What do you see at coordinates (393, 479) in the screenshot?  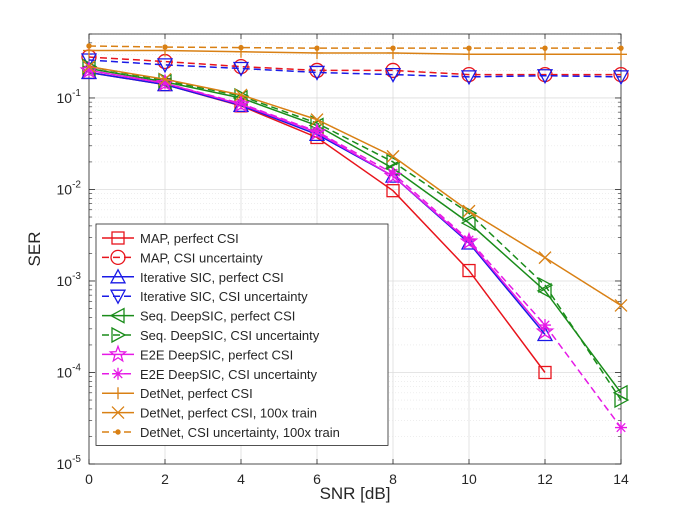 I see `x-tick-label: 8` at bounding box center [393, 479].